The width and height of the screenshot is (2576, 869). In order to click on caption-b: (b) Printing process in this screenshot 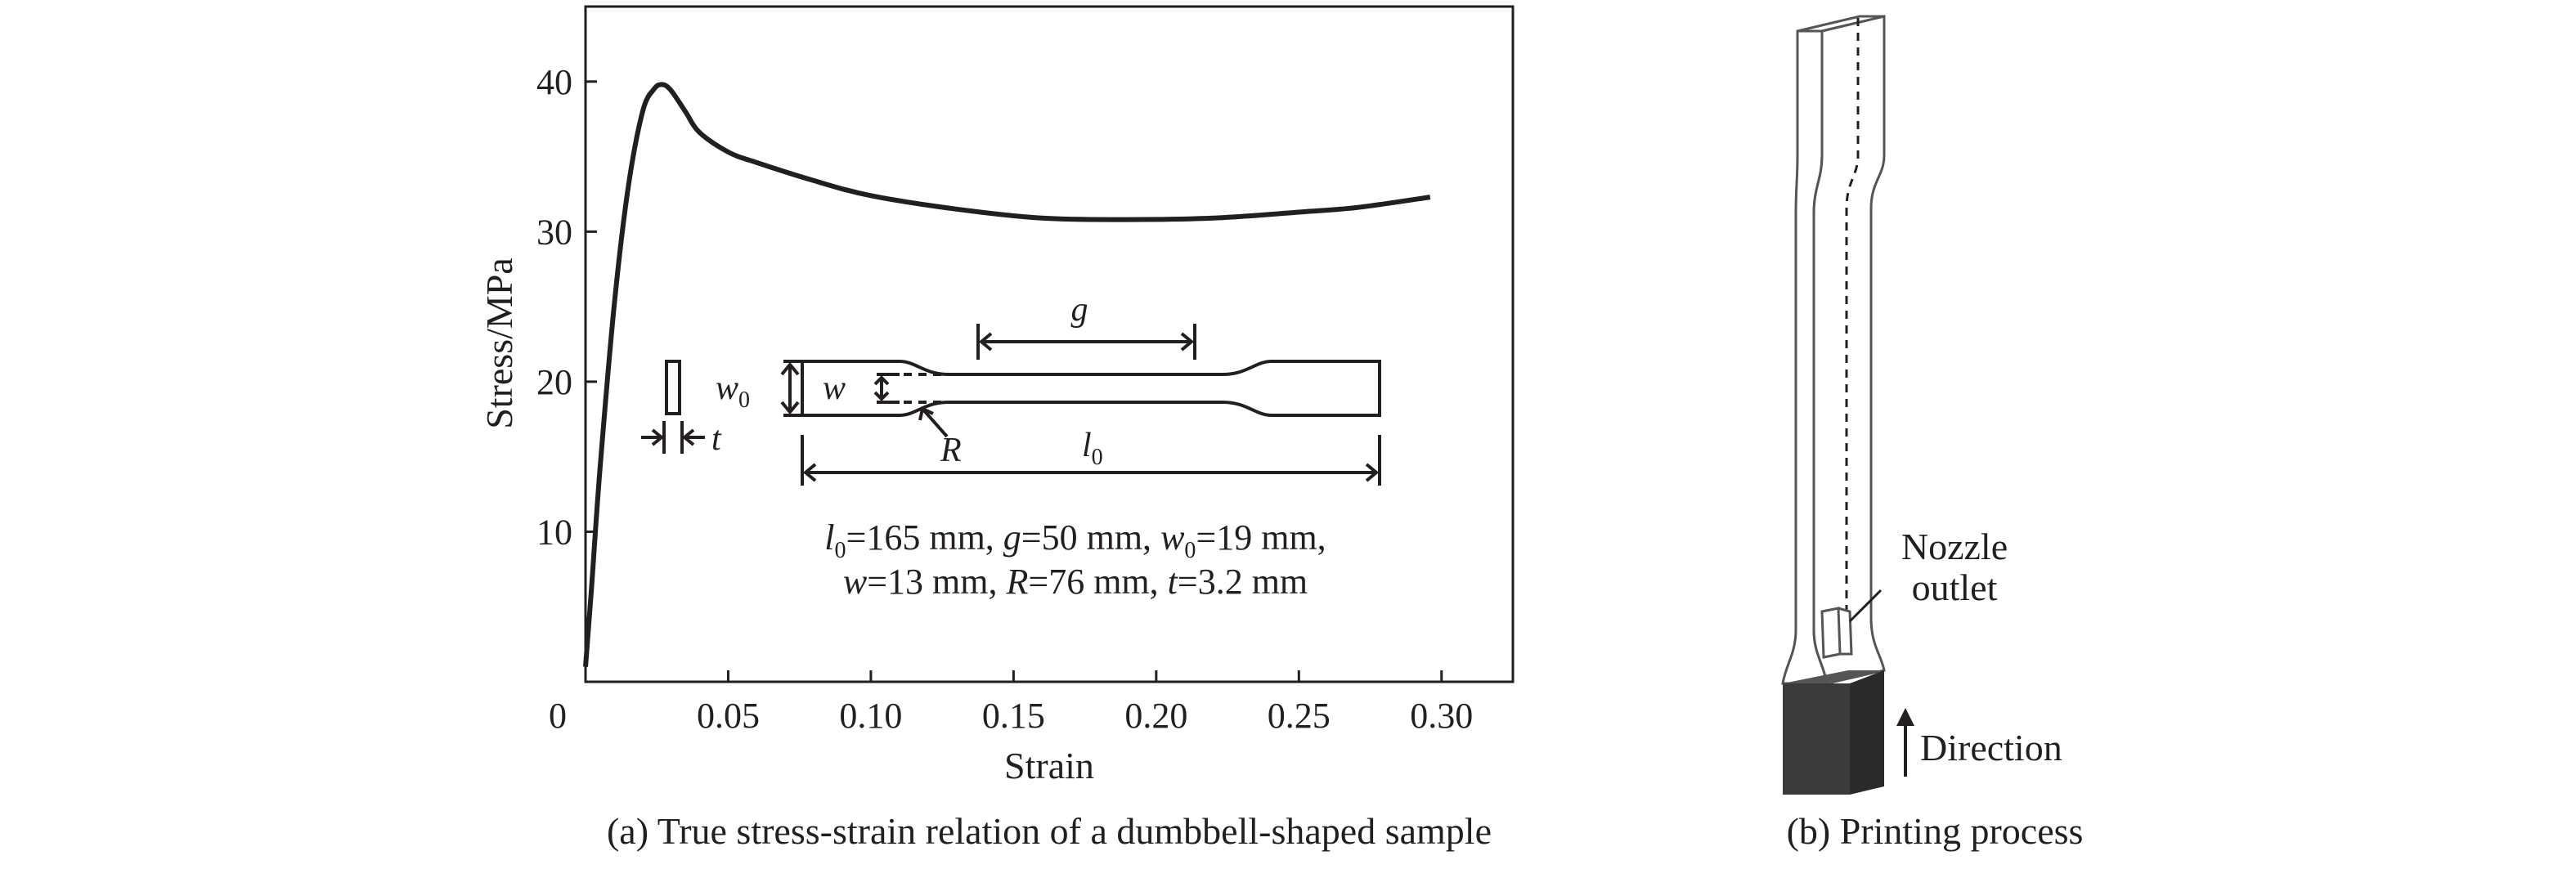, I will do `click(1936, 831)`.